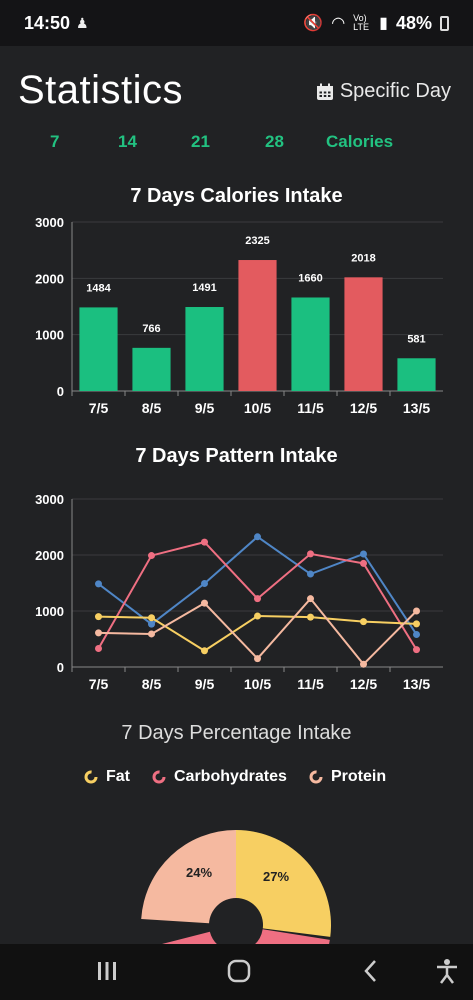  What do you see at coordinates (360, 141) in the screenshot?
I see `tab-calories: Calories` at bounding box center [360, 141].